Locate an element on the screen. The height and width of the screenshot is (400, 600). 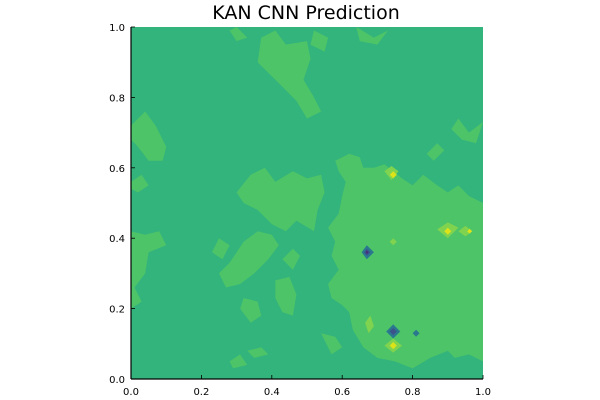
chart-title: KAN CNN Prediction is located at coordinates (306, 13).